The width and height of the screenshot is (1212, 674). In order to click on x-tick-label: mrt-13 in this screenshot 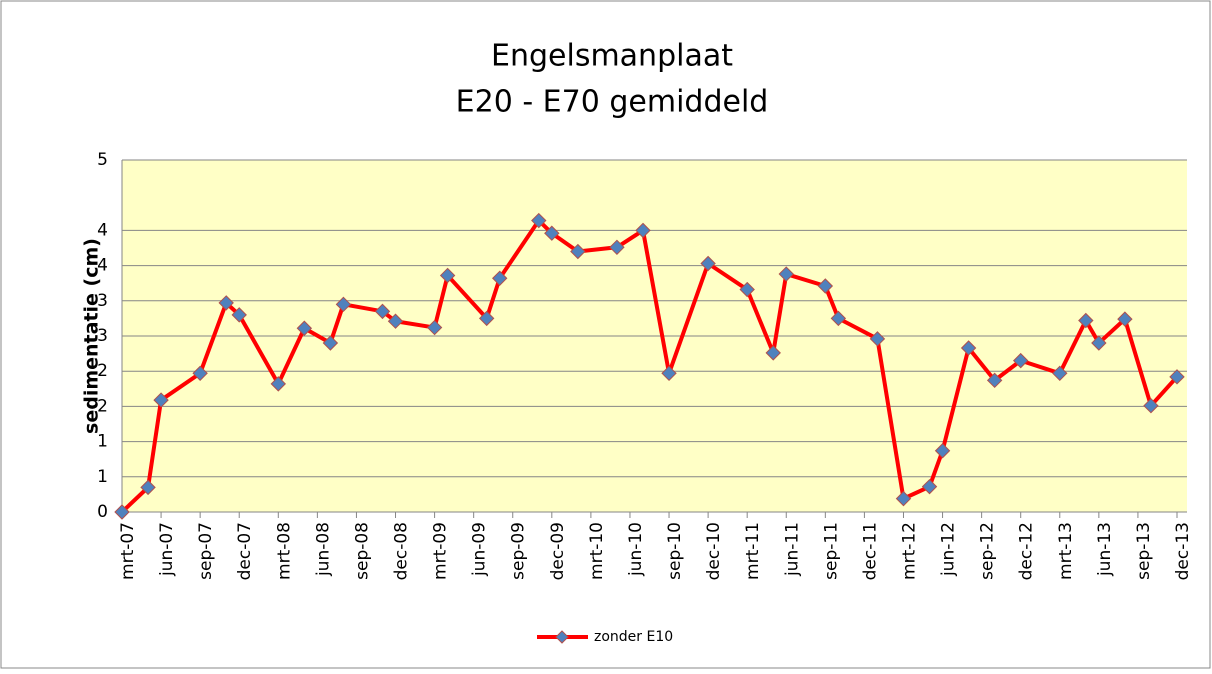, I will do `click(1066, 551)`.